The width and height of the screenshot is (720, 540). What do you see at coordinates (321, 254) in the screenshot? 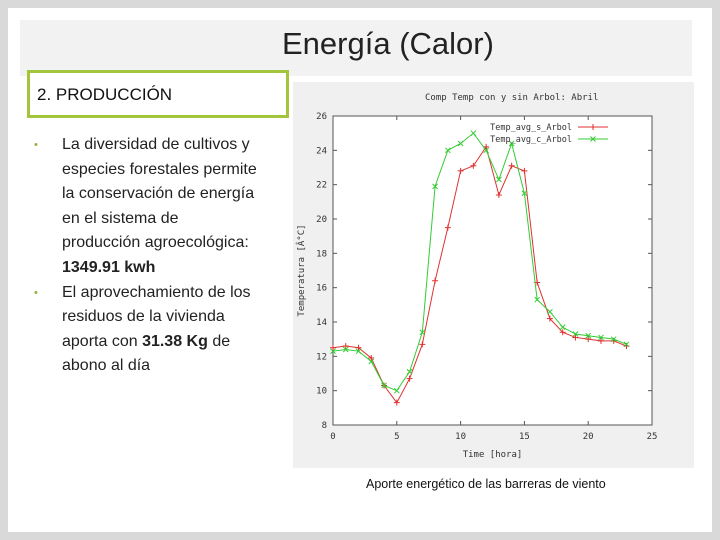
I see `y-tick-label: 18` at bounding box center [321, 254].